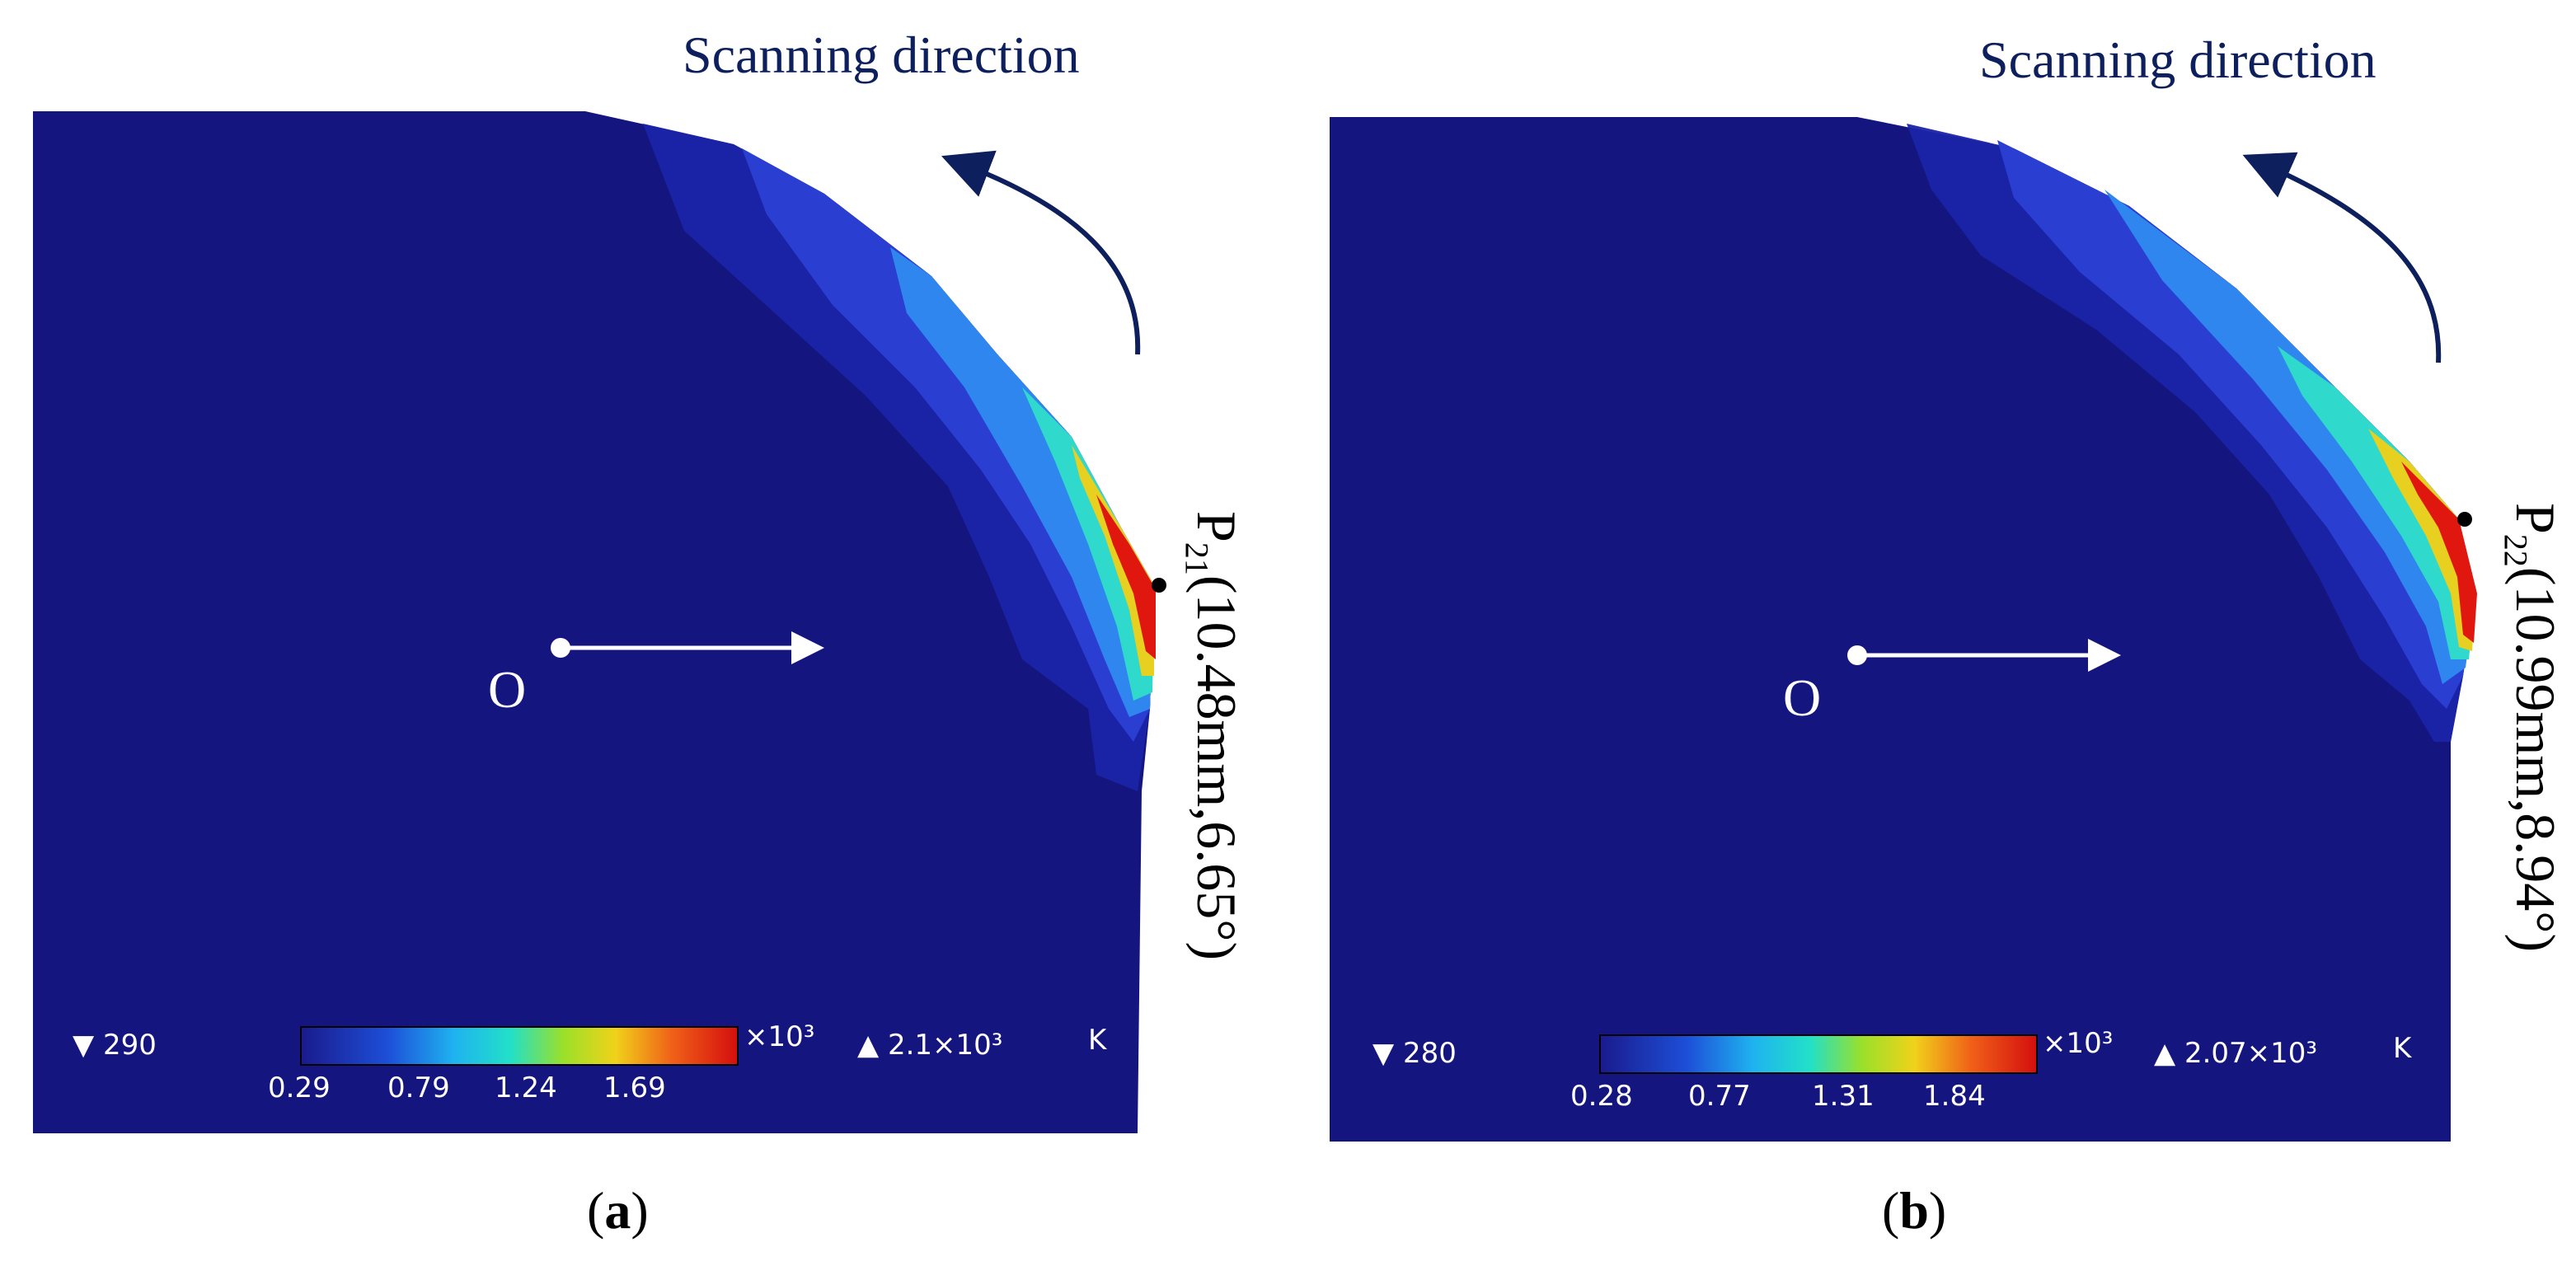  I want to click on point-sub-b: 22, so click(2516, 550).